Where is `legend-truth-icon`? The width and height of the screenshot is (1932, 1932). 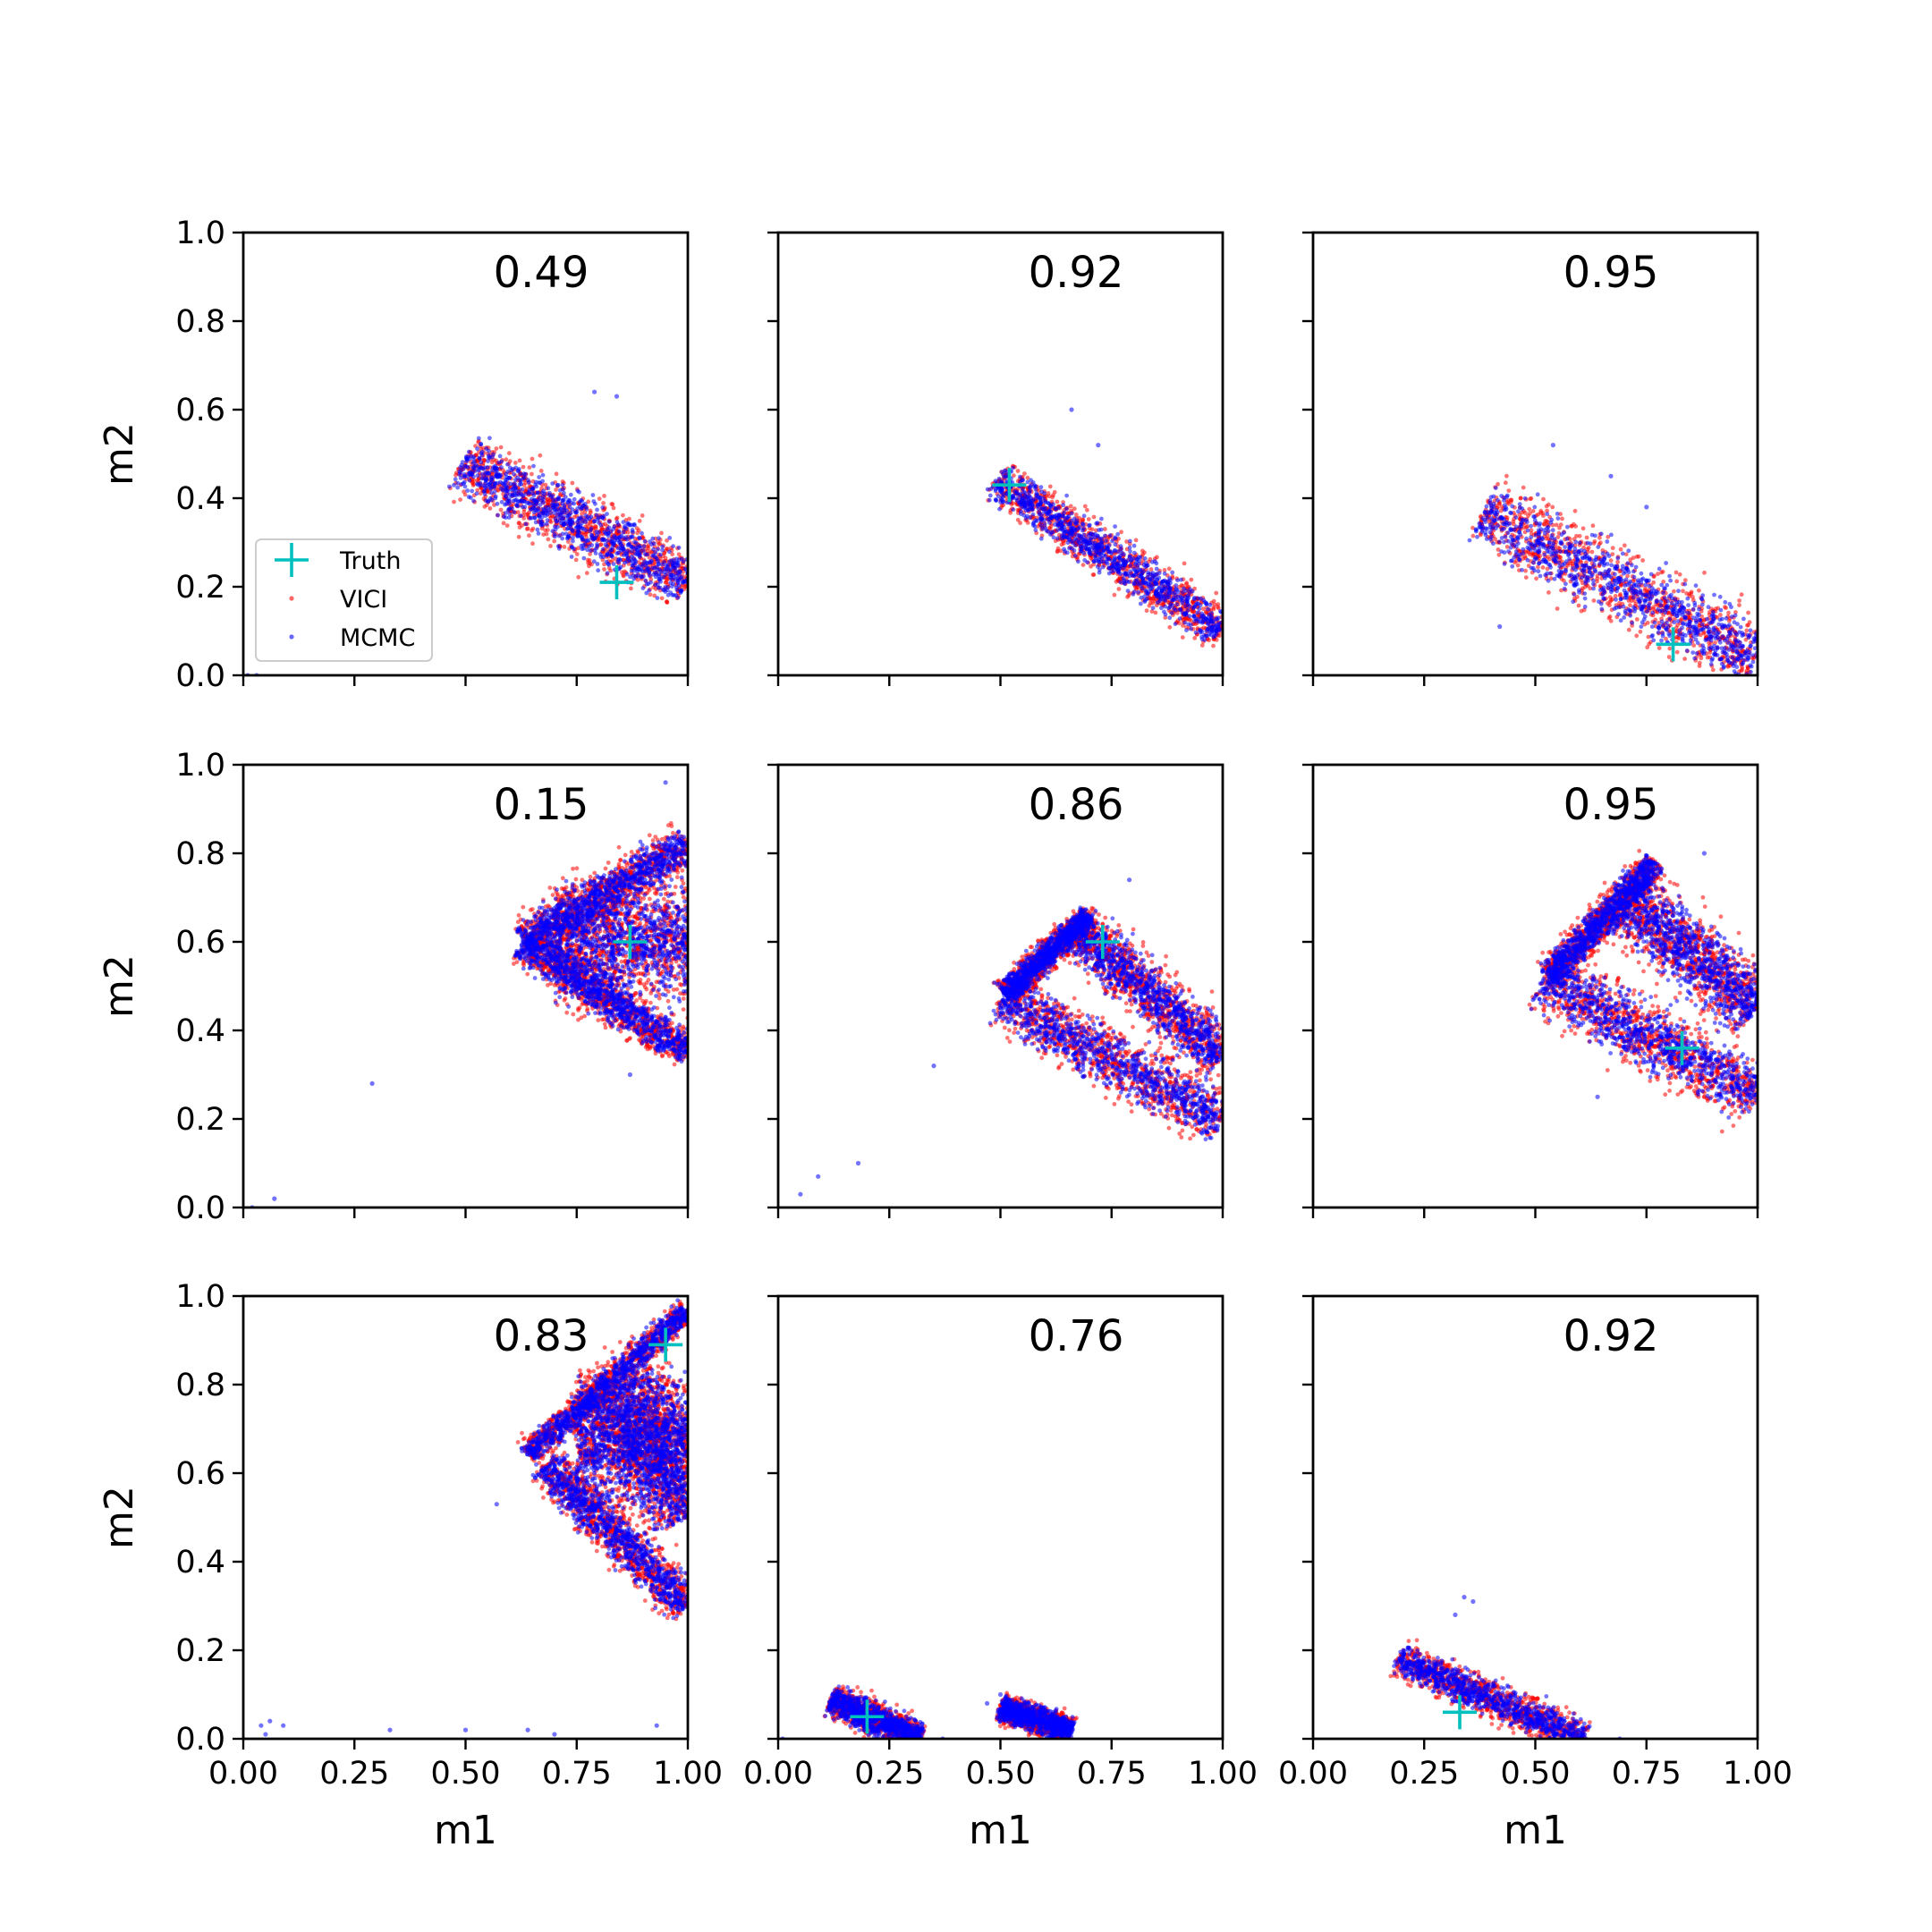
legend-truth-icon is located at coordinates (292, 560).